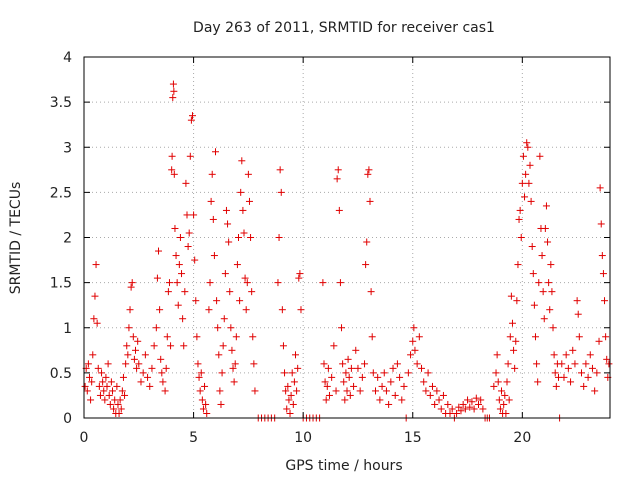 The height and width of the screenshot is (480, 640). I want to click on y-tick-label: 2, so click(67, 239).